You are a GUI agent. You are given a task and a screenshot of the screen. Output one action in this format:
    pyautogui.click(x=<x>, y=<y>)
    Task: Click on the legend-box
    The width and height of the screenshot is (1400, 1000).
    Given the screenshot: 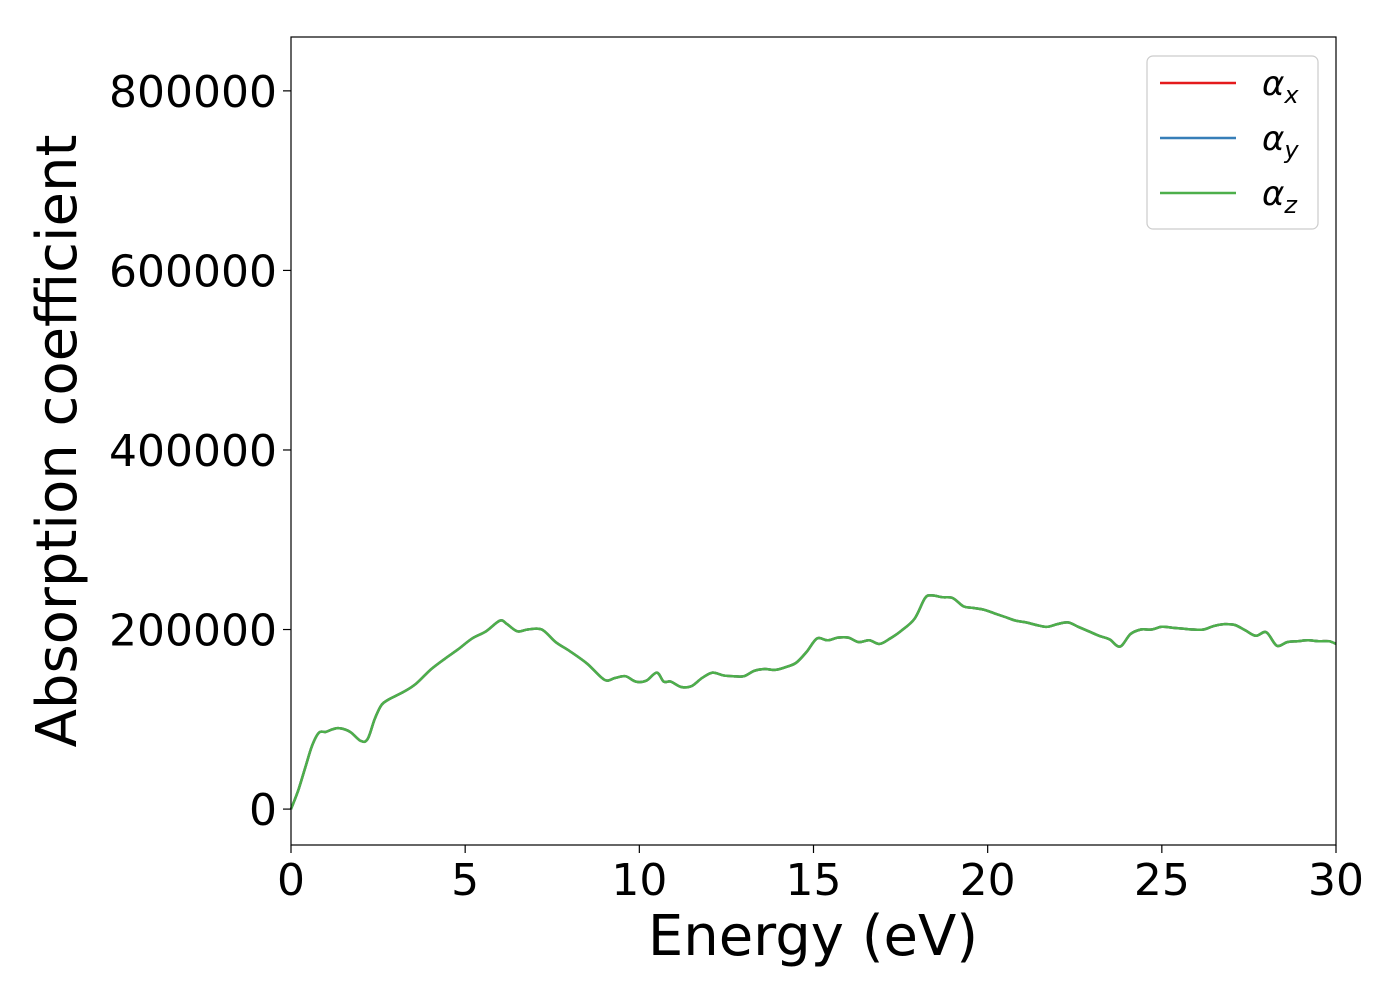 What is the action you would take?
    pyautogui.click(x=1232, y=142)
    